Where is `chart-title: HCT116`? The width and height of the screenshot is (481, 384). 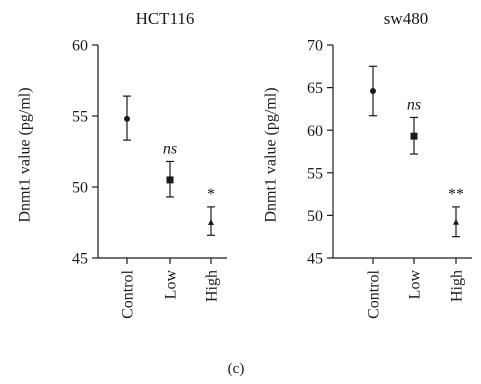 chart-title: HCT116 is located at coordinates (165, 18).